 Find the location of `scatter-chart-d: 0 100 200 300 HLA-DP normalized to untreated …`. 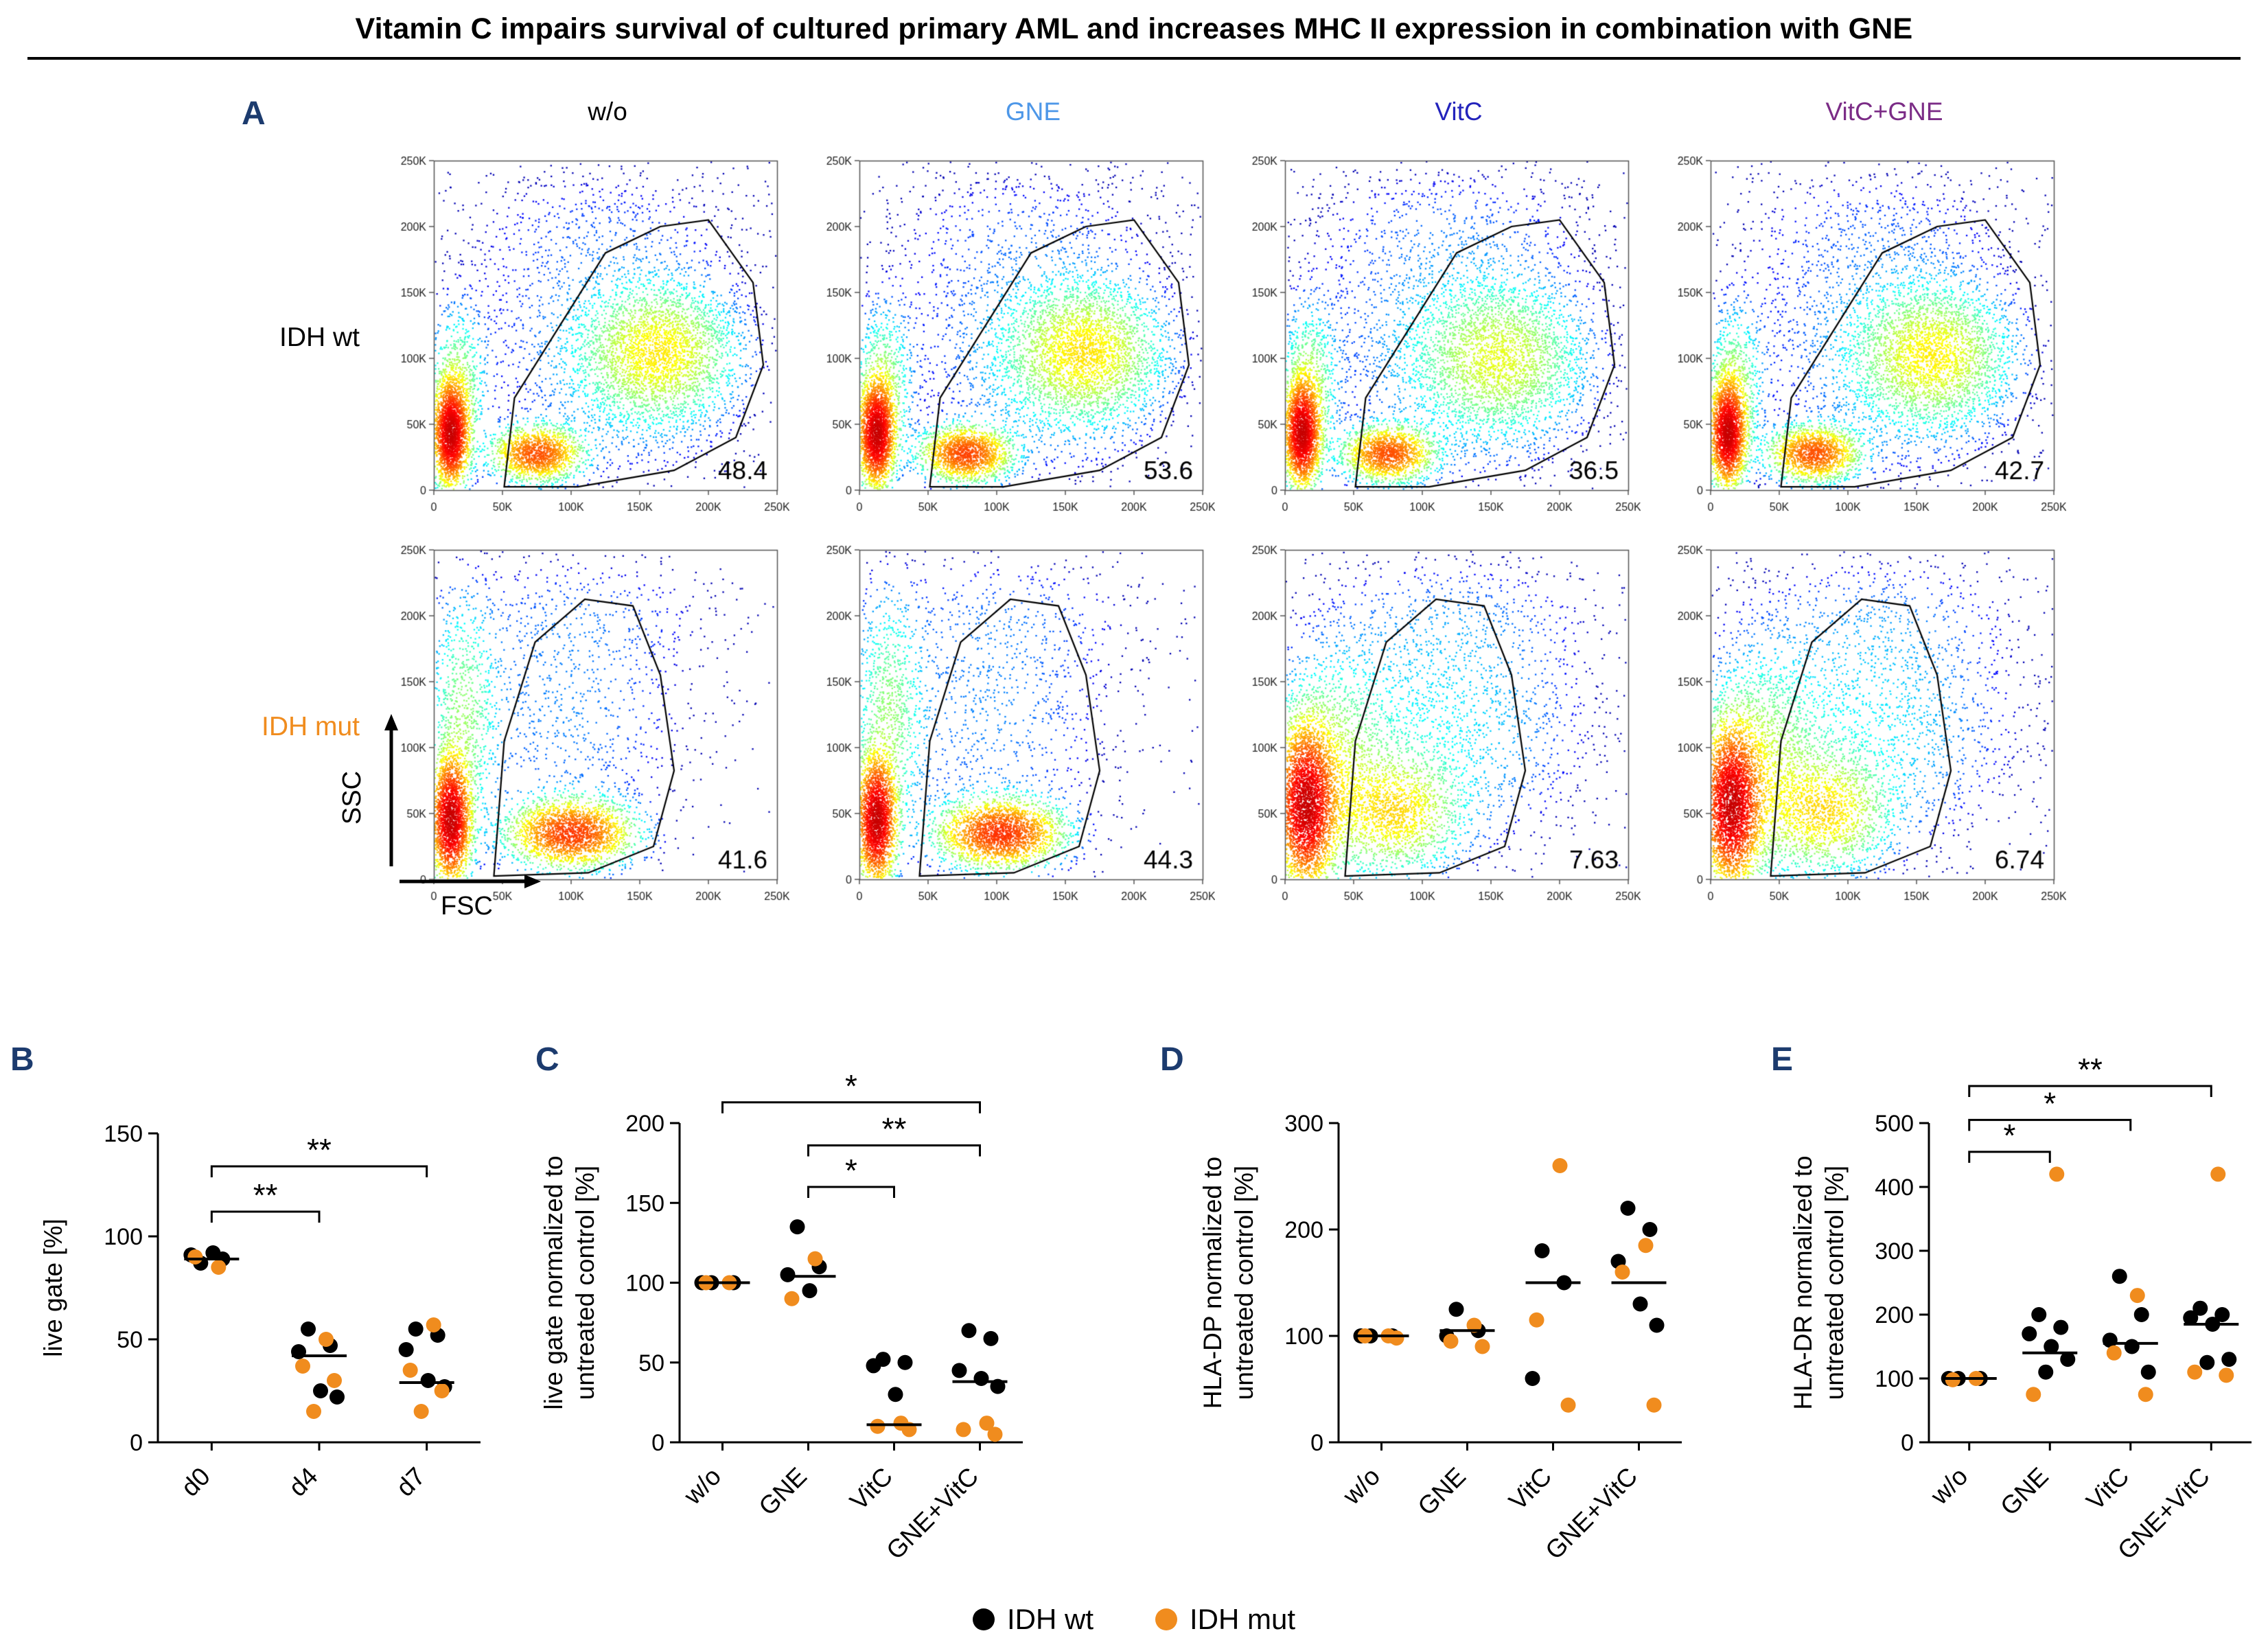

scatter-chart-d: 0 100 200 300 HLA-DP normalized to untreated … is located at coordinates (1440, 1338).